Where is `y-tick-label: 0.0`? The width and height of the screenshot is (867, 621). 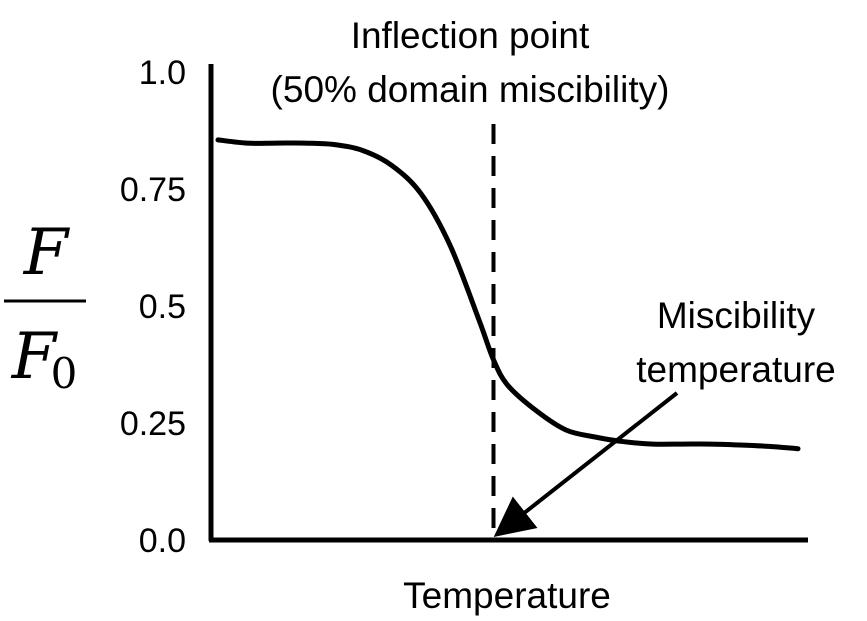
y-tick-label: 0.0 is located at coordinates (162, 541).